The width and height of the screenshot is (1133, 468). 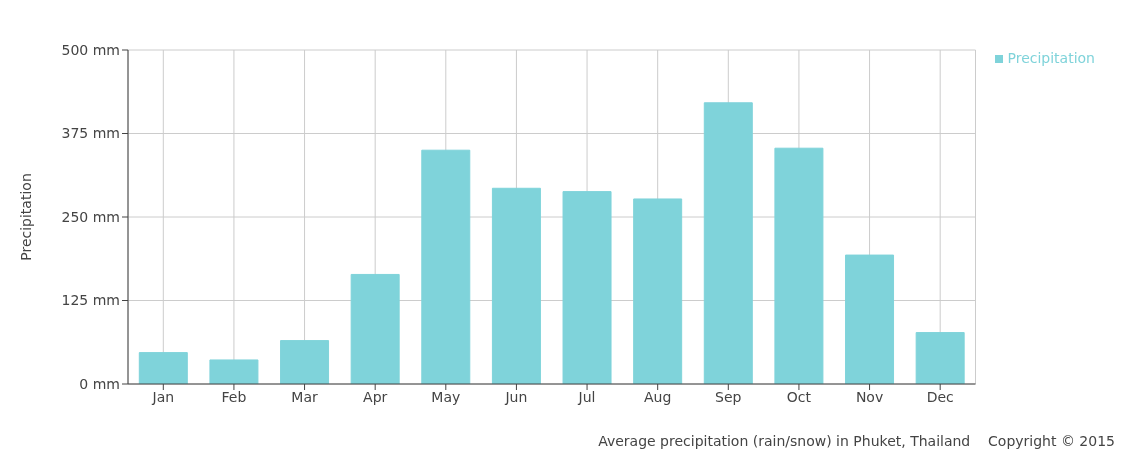 I want to click on x-tick-label: Apr, so click(x=375, y=396).